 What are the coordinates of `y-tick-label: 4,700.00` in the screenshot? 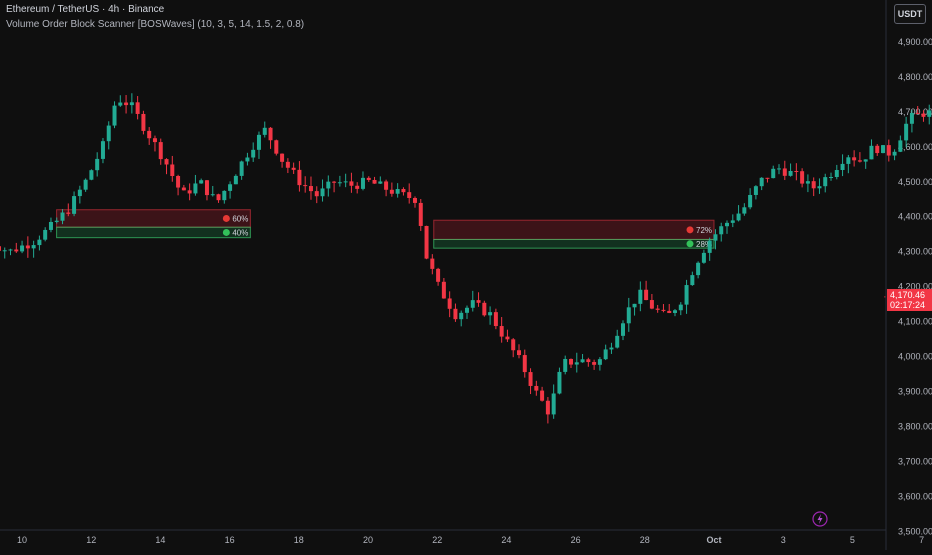 It's located at (915, 112).